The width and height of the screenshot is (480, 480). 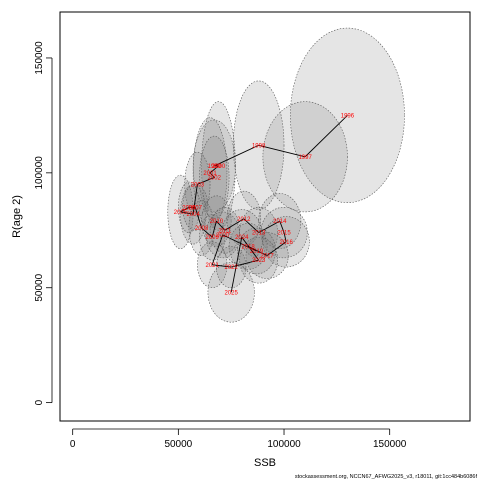 I want to click on segment-2008-2009, so click(x=207, y=232).